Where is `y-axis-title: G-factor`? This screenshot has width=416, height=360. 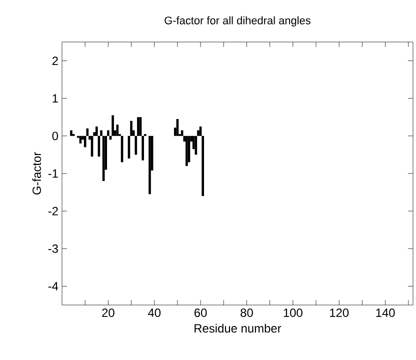 y-axis-title: G-factor is located at coordinates (37, 173).